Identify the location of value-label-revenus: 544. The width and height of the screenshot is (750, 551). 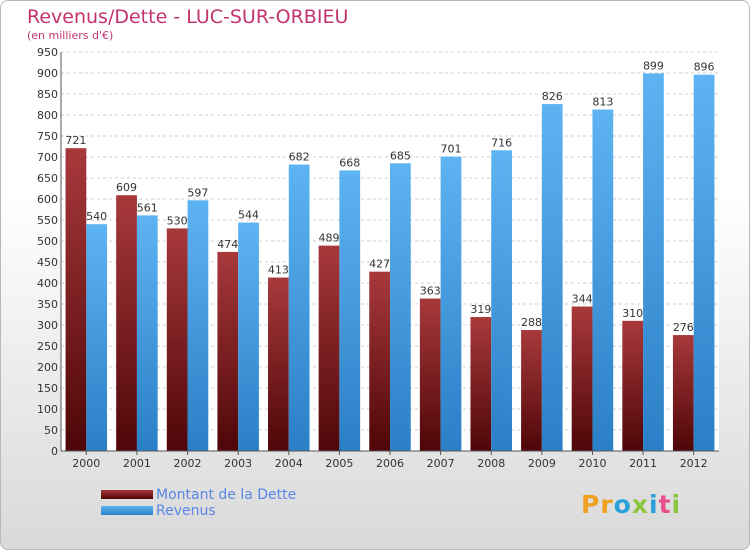
(248, 215).